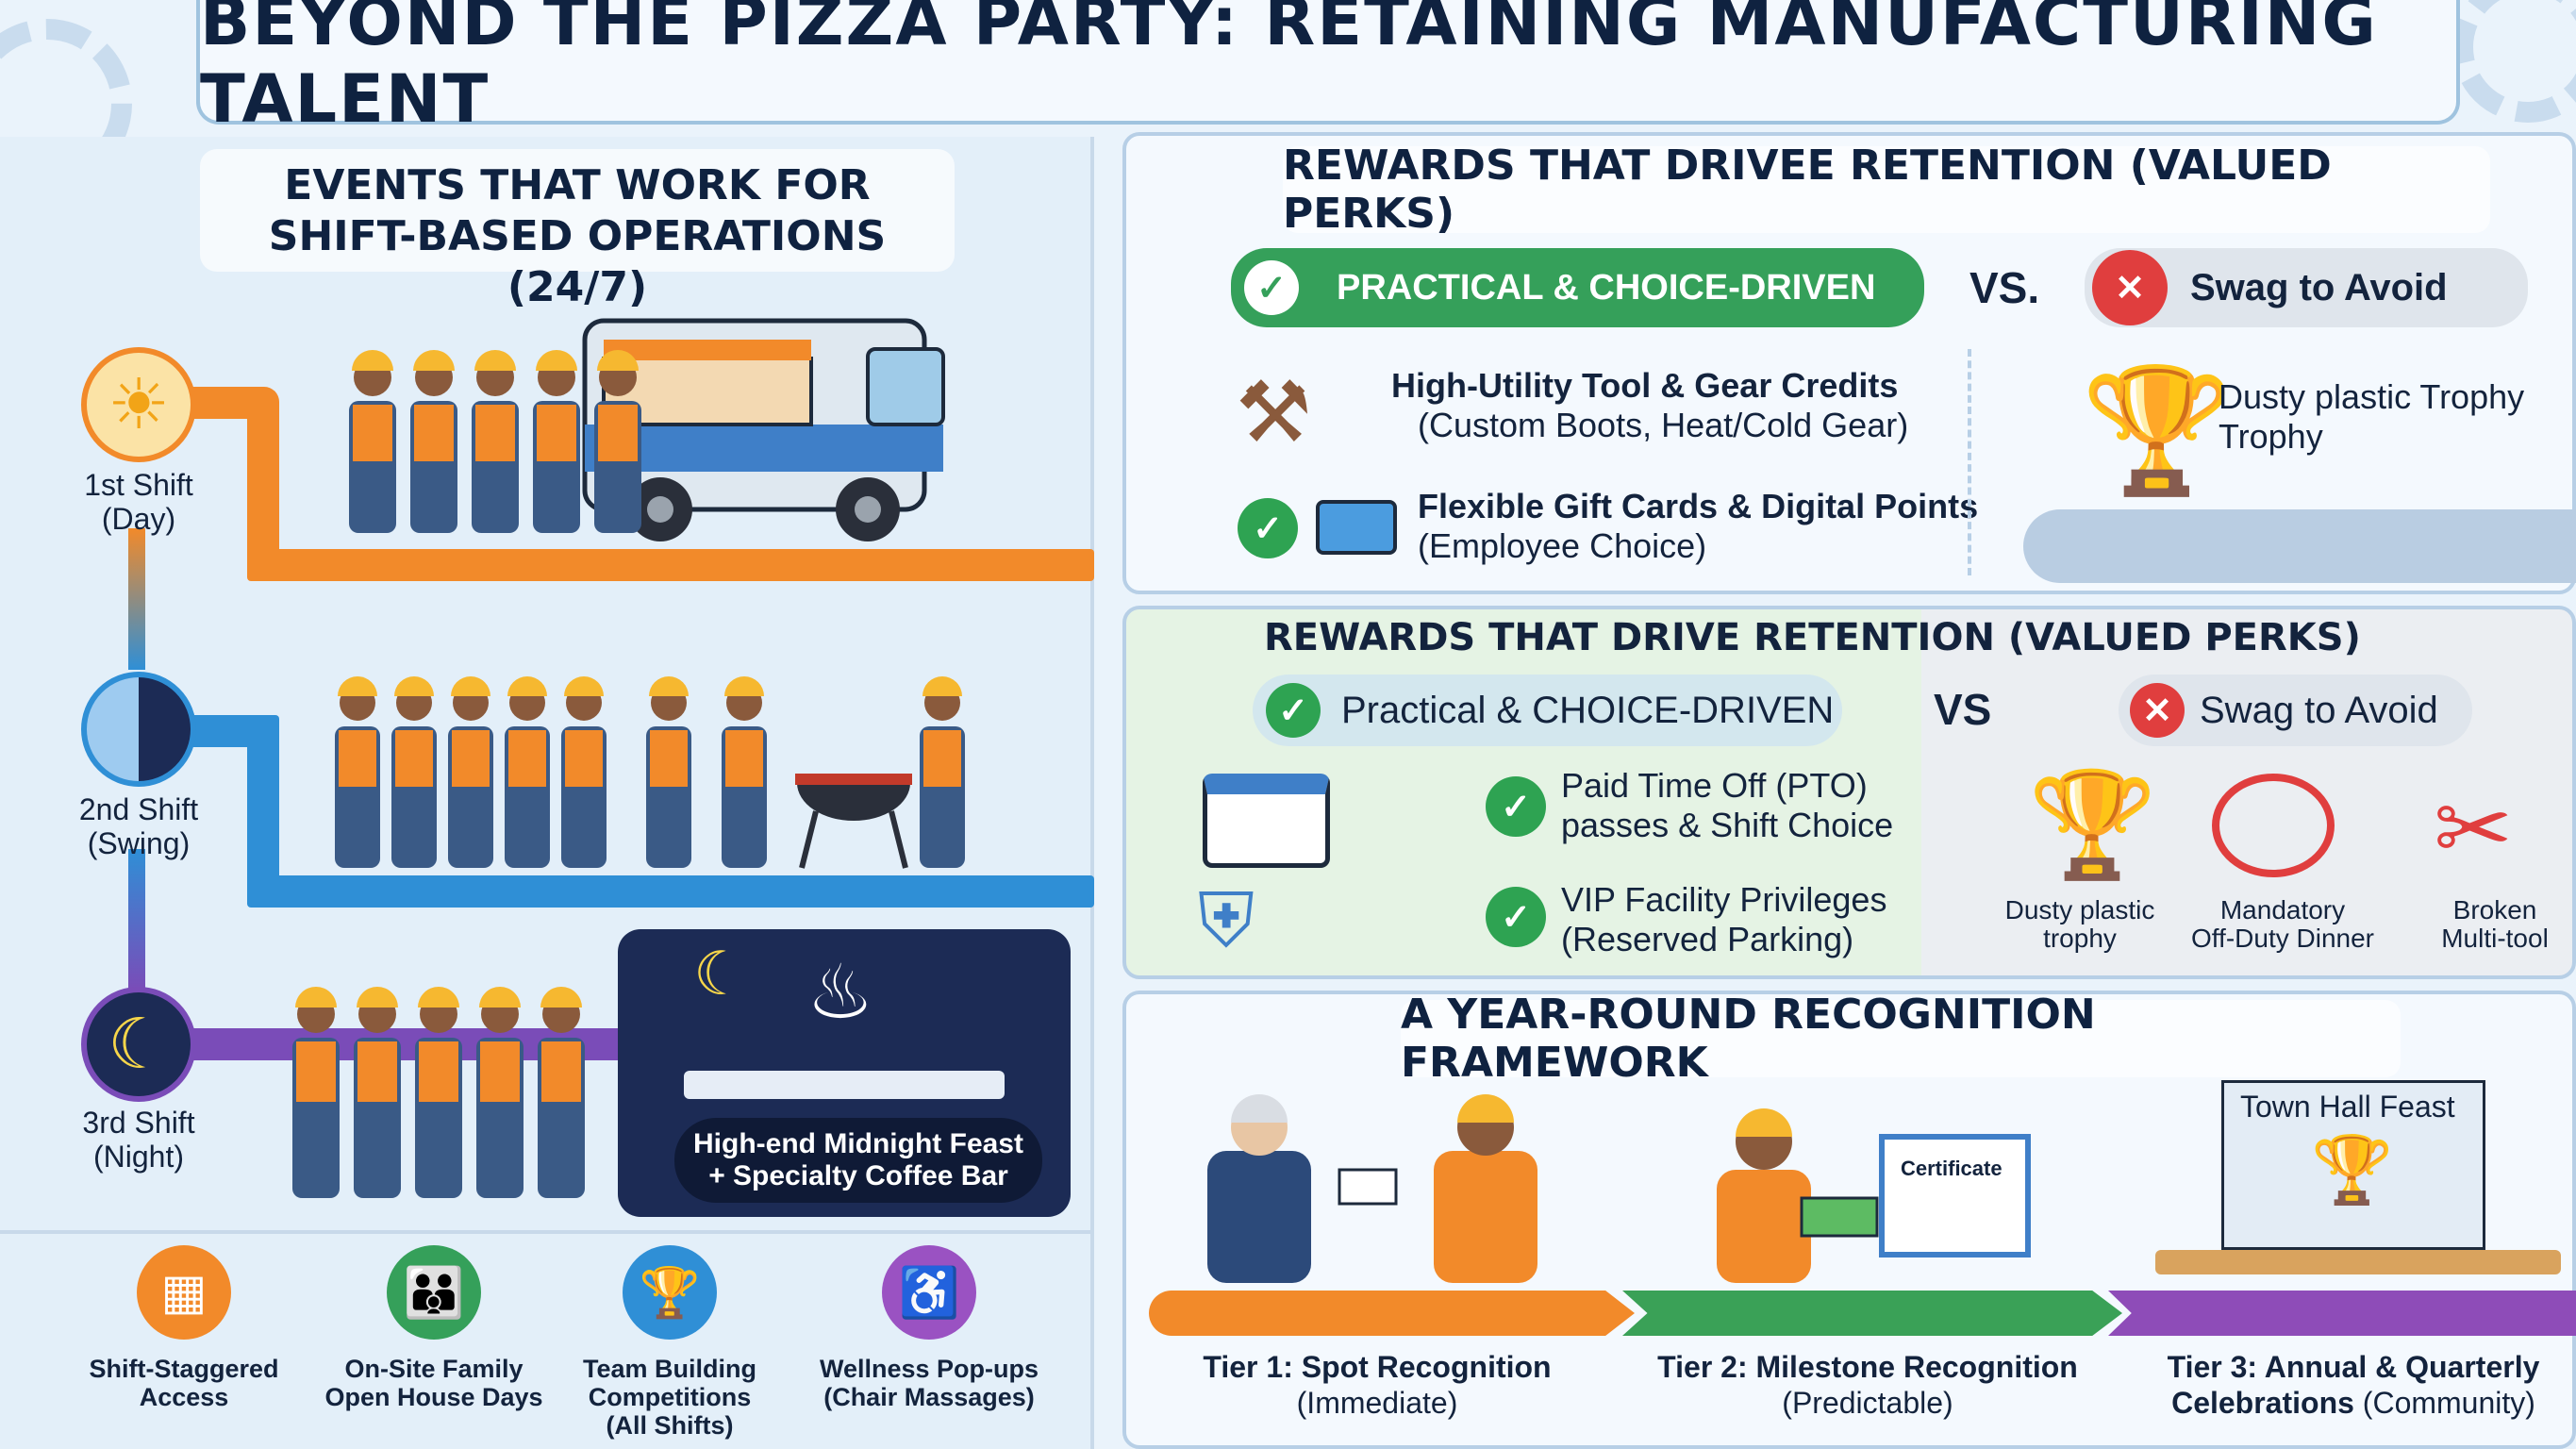  I want to click on no-dinner-icon, so click(2274, 826).